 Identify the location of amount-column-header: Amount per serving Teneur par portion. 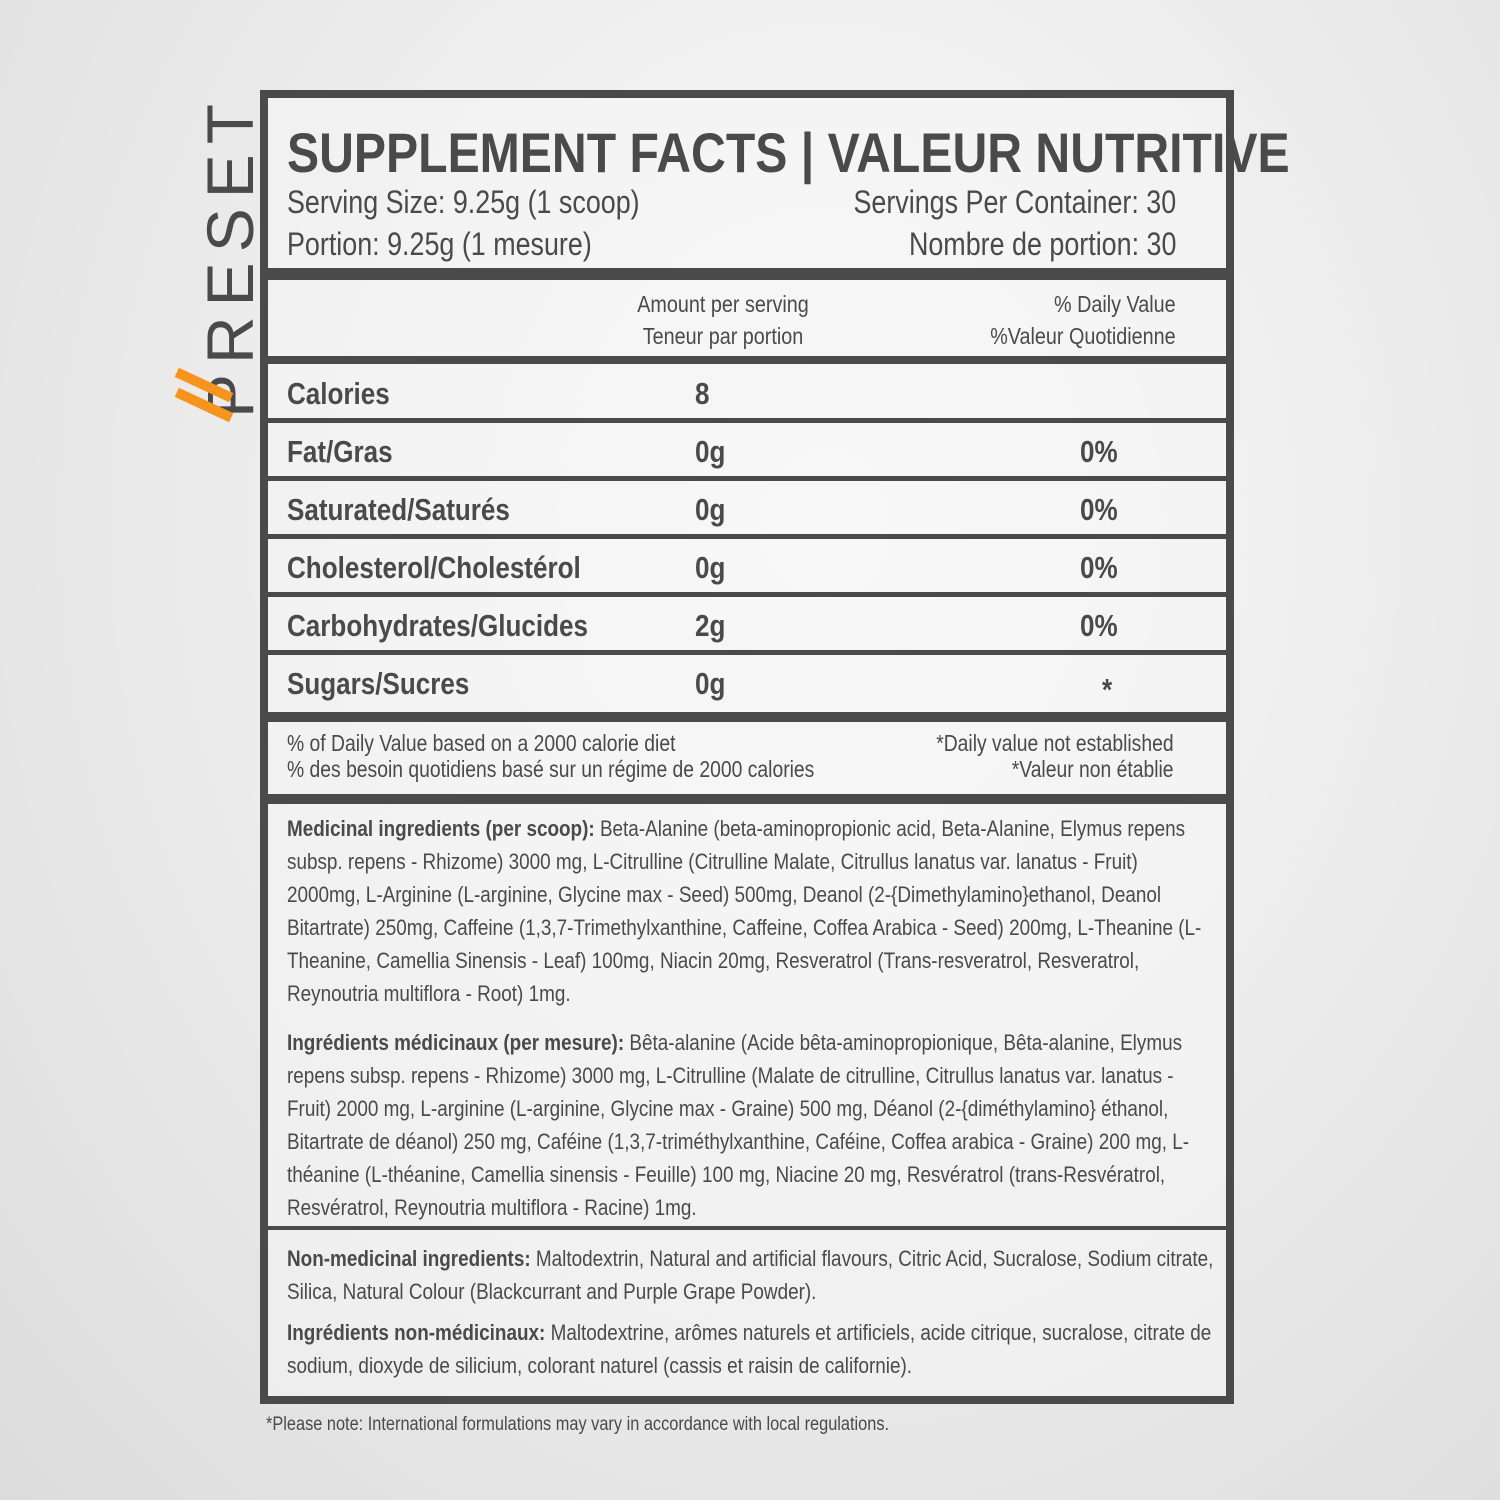
(723, 320).